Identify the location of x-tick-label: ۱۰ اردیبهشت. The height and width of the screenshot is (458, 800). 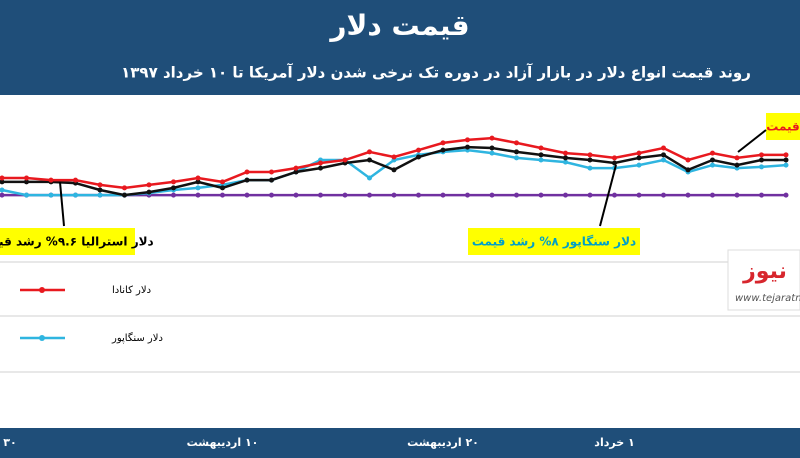
(223, 442).